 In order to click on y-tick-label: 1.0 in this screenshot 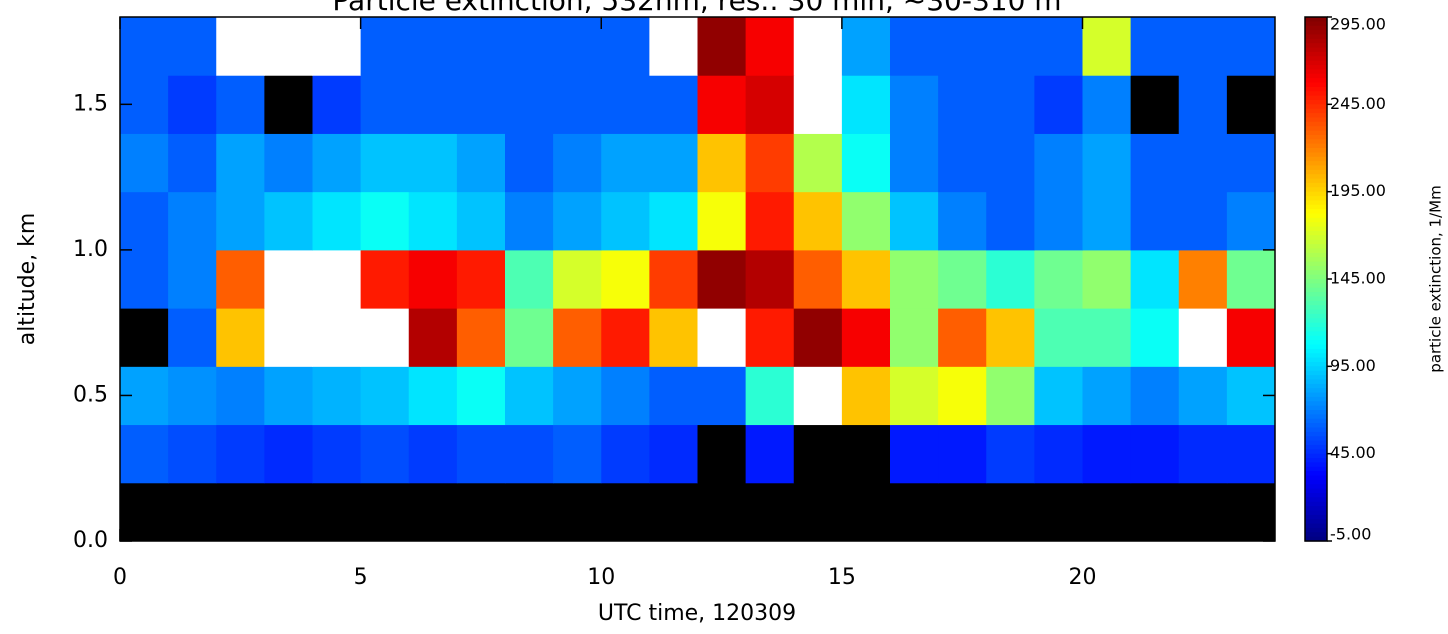, I will do `click(90, 249)`.